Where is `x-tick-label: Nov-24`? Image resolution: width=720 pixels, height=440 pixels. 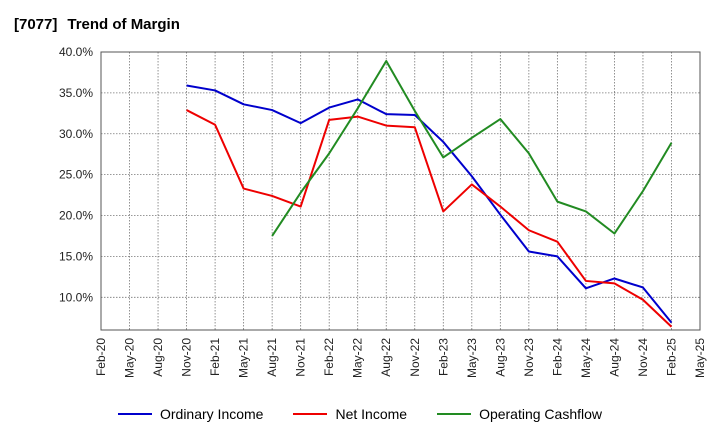
x-tick-label: Nov-24 is located at coordinates (643, 357).